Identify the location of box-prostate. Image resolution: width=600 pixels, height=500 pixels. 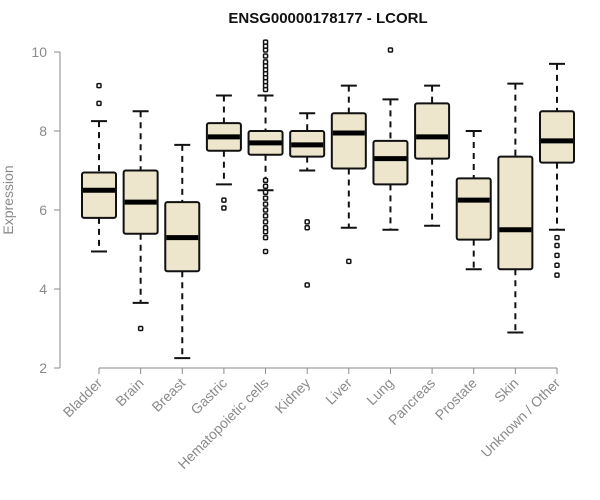
(473, 200).